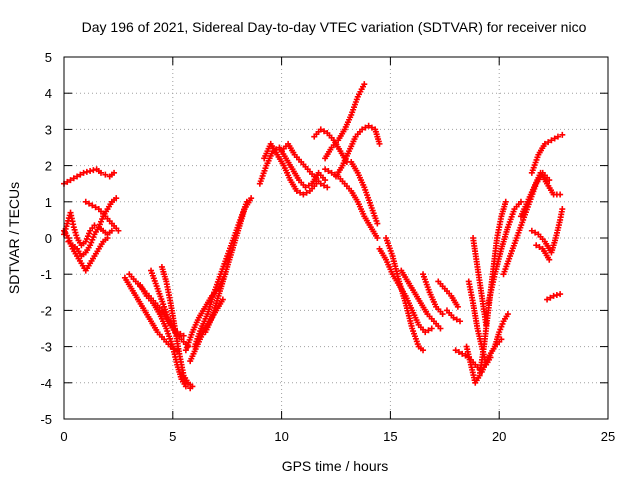 The width and height of the screenshot is (640, 480). I want to click on y-tick-label: -1, so click(46, 274).